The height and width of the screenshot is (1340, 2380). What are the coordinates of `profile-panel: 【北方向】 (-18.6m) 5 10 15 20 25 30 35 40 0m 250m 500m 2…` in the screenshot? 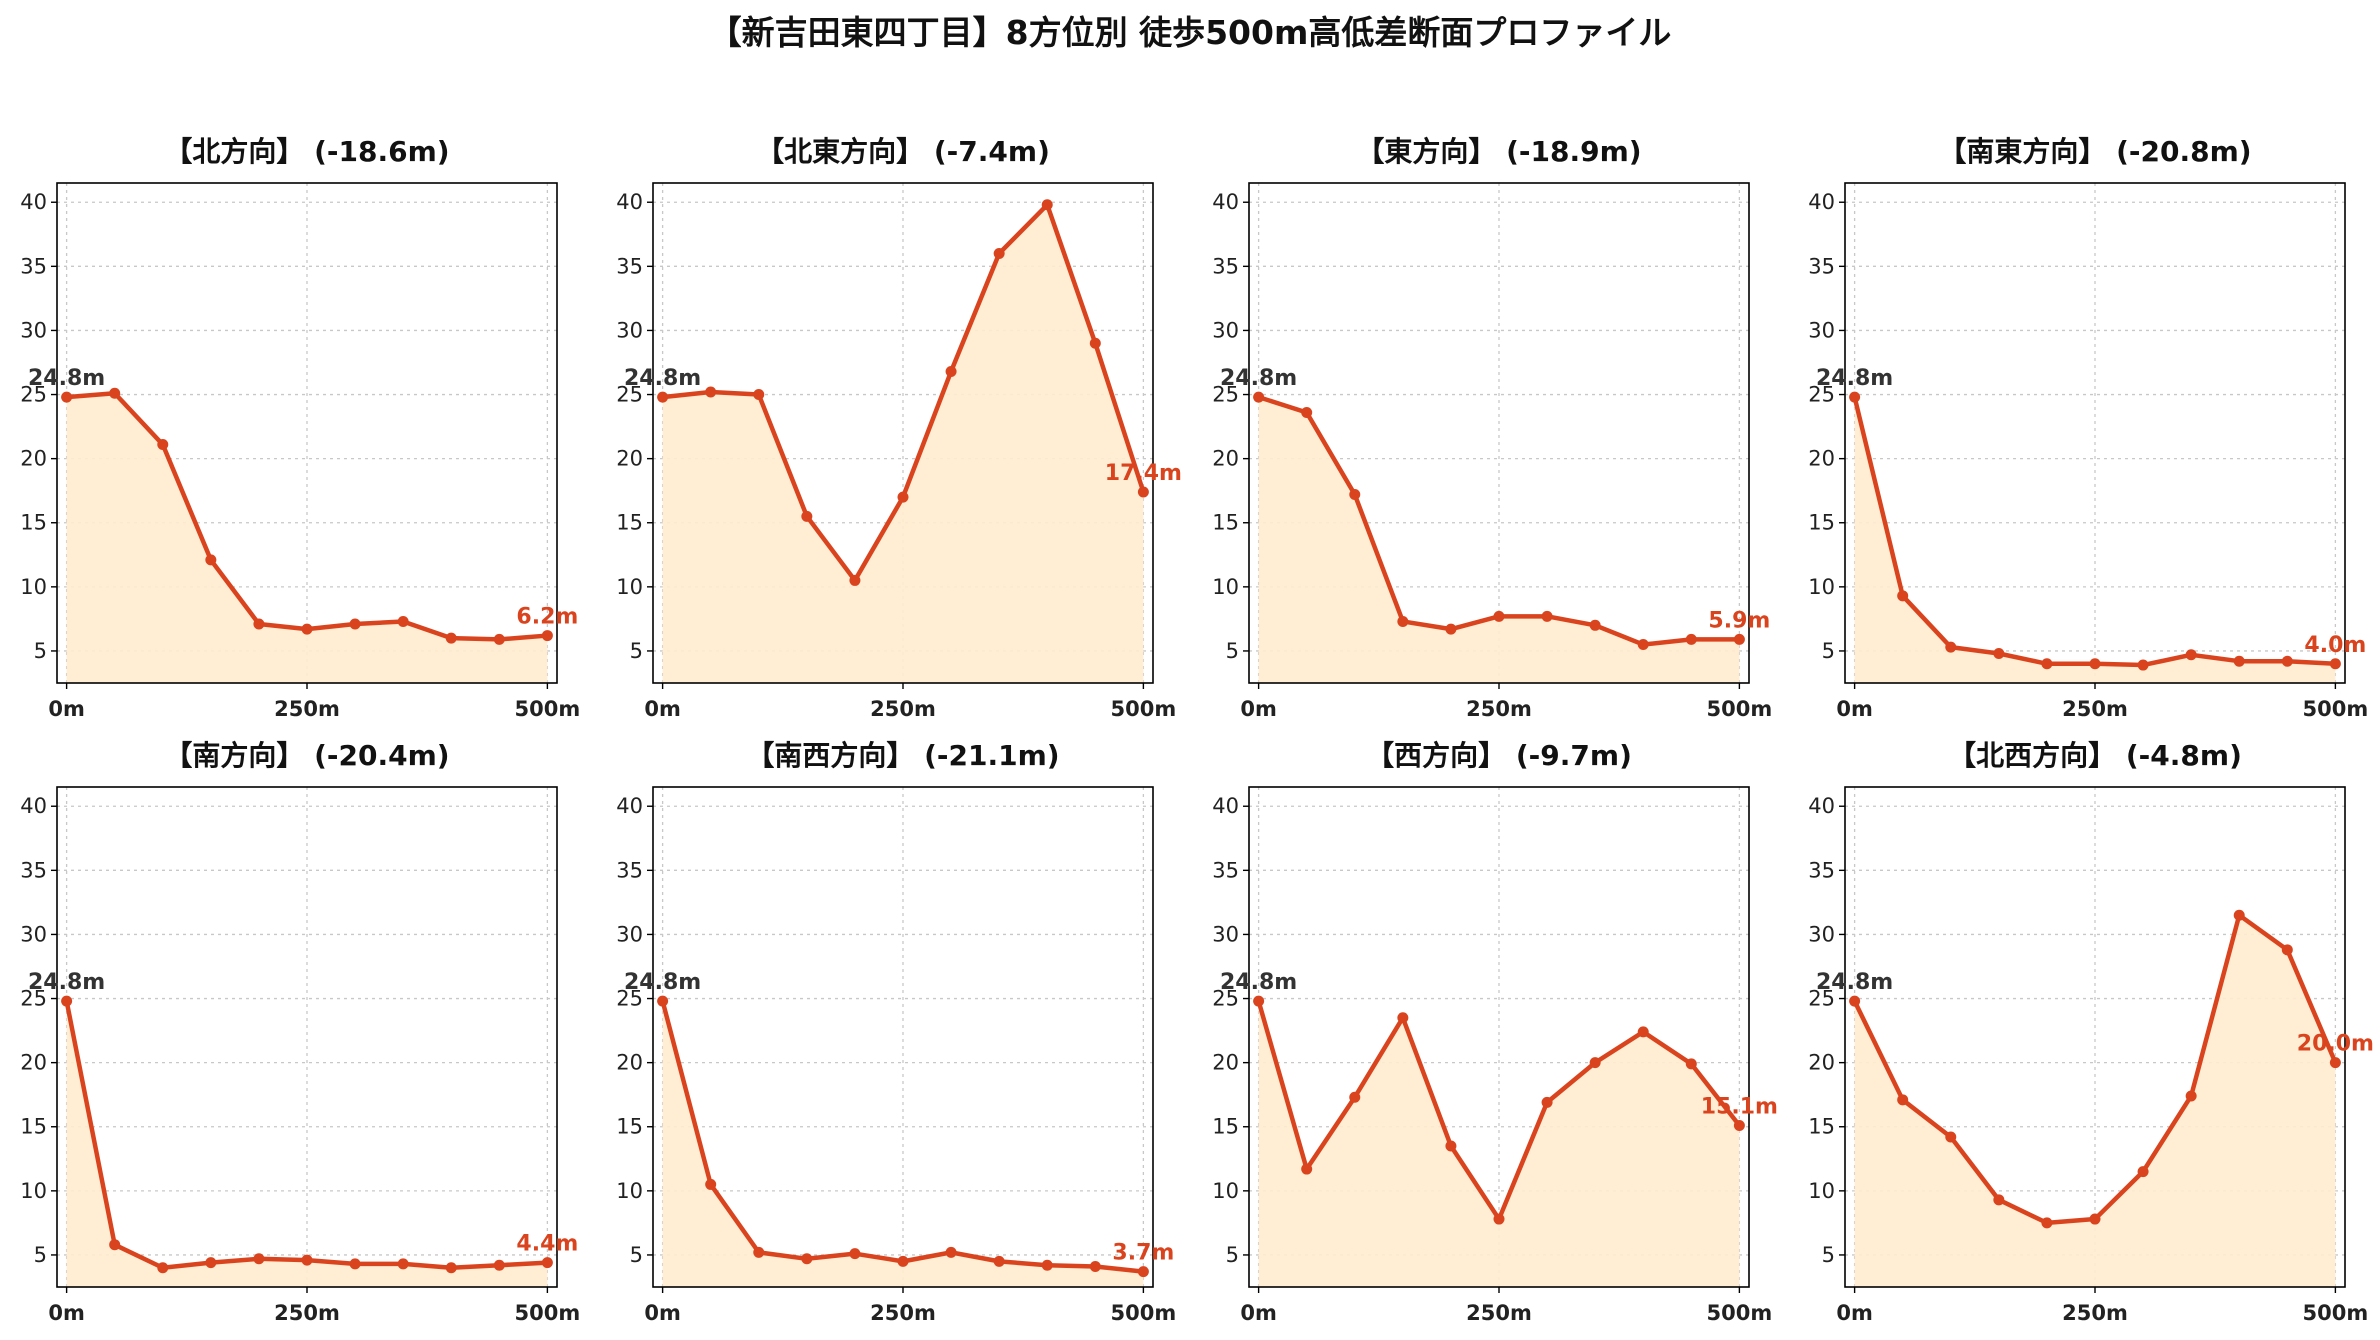 It's located at (300, 428).